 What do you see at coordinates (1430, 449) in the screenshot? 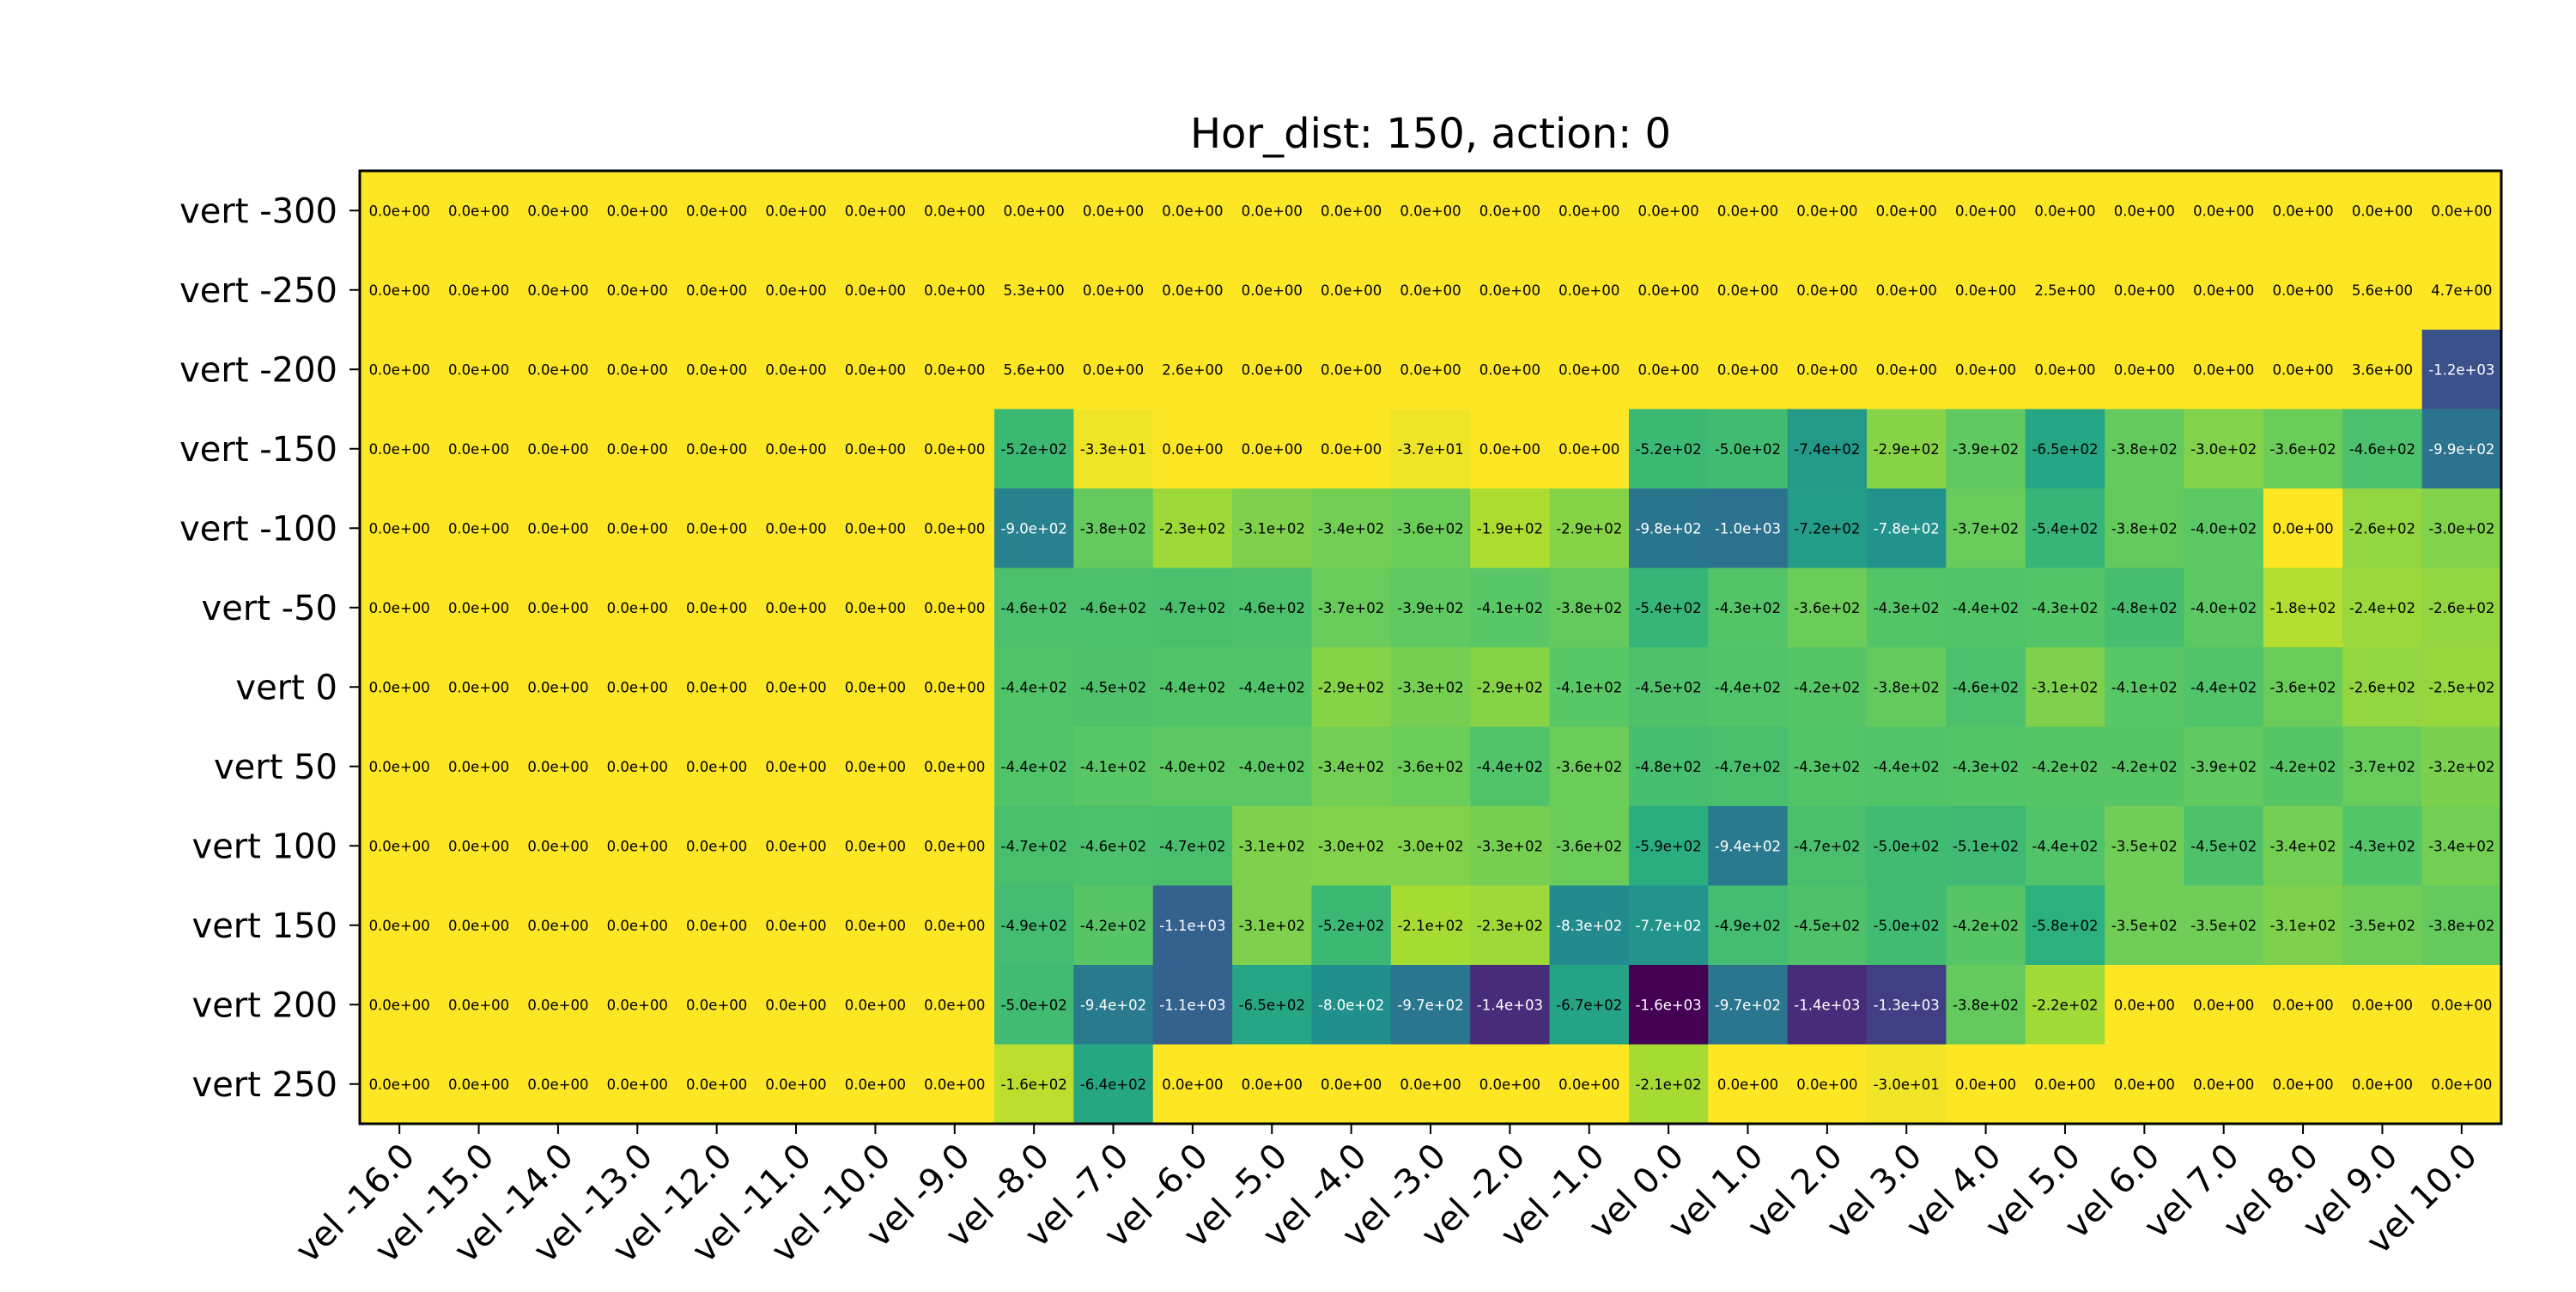
I see `cell-value-label: -3.7e+01` at bounding box center [1430, 449].